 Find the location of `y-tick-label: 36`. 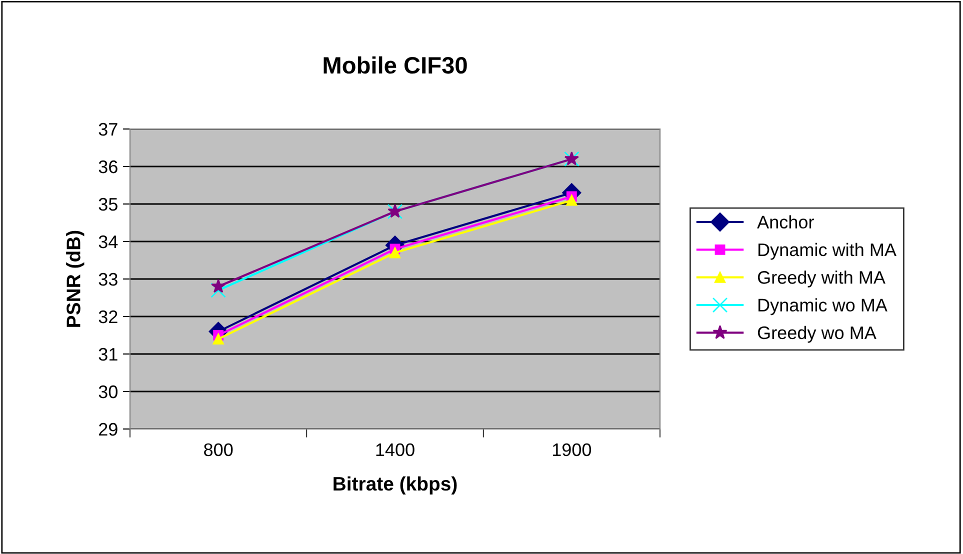

y-tick-label: 36 is located at coordinates (108, 167).